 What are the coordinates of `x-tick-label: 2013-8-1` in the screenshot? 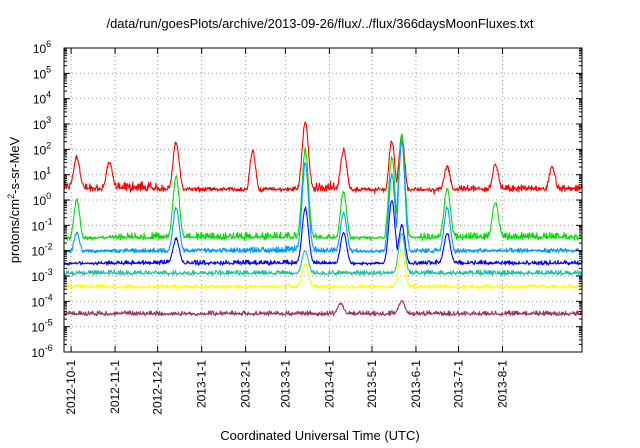 It's located at (503, 384).